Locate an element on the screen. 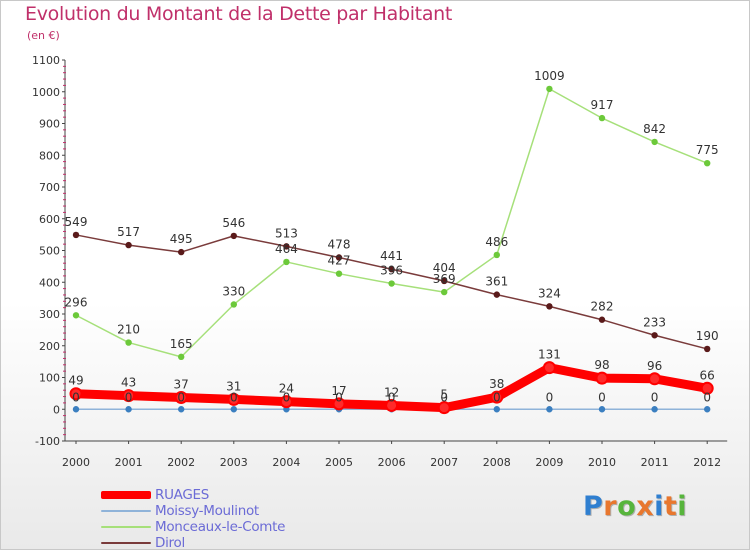  legend-entry: Monceaux-le-Comte is located at coordinates (231, 527).